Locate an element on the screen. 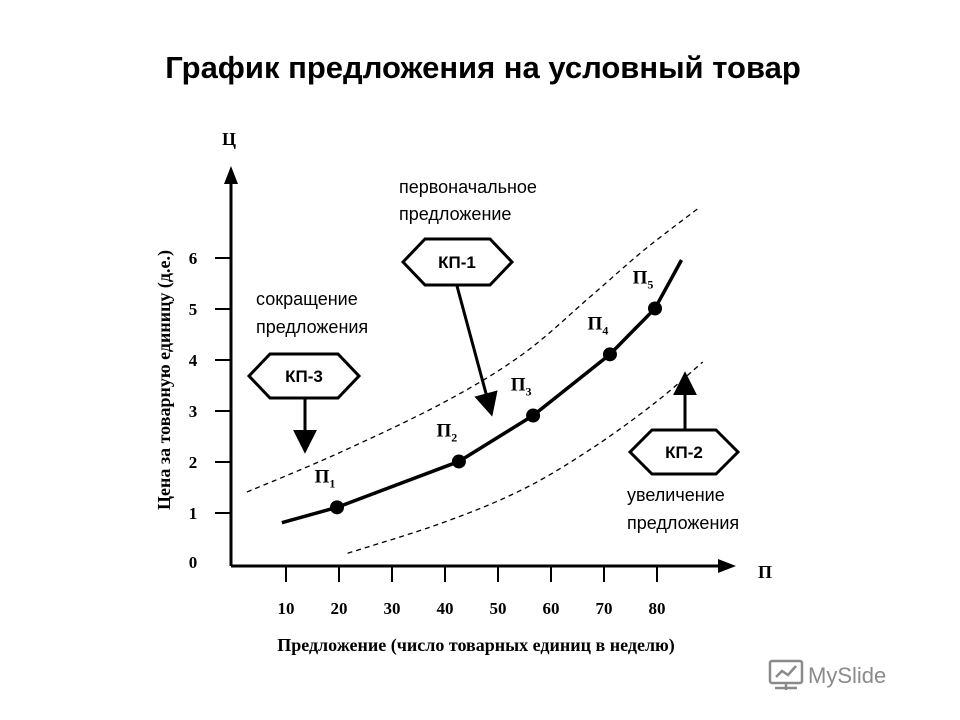 Image resolution: width=960 pixels, height=720 pixels. y-tick-label: 4 is located at coordinates (193, 360).